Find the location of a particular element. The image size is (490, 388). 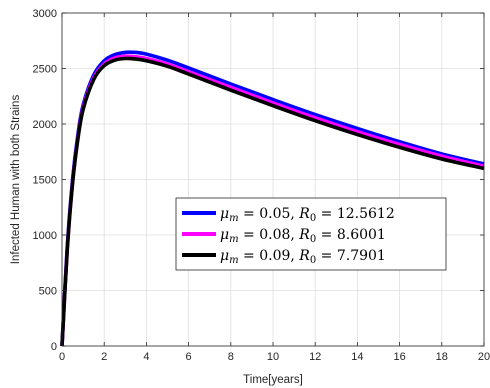

y-tick-label: 500 is located at coordinates (48, 292).